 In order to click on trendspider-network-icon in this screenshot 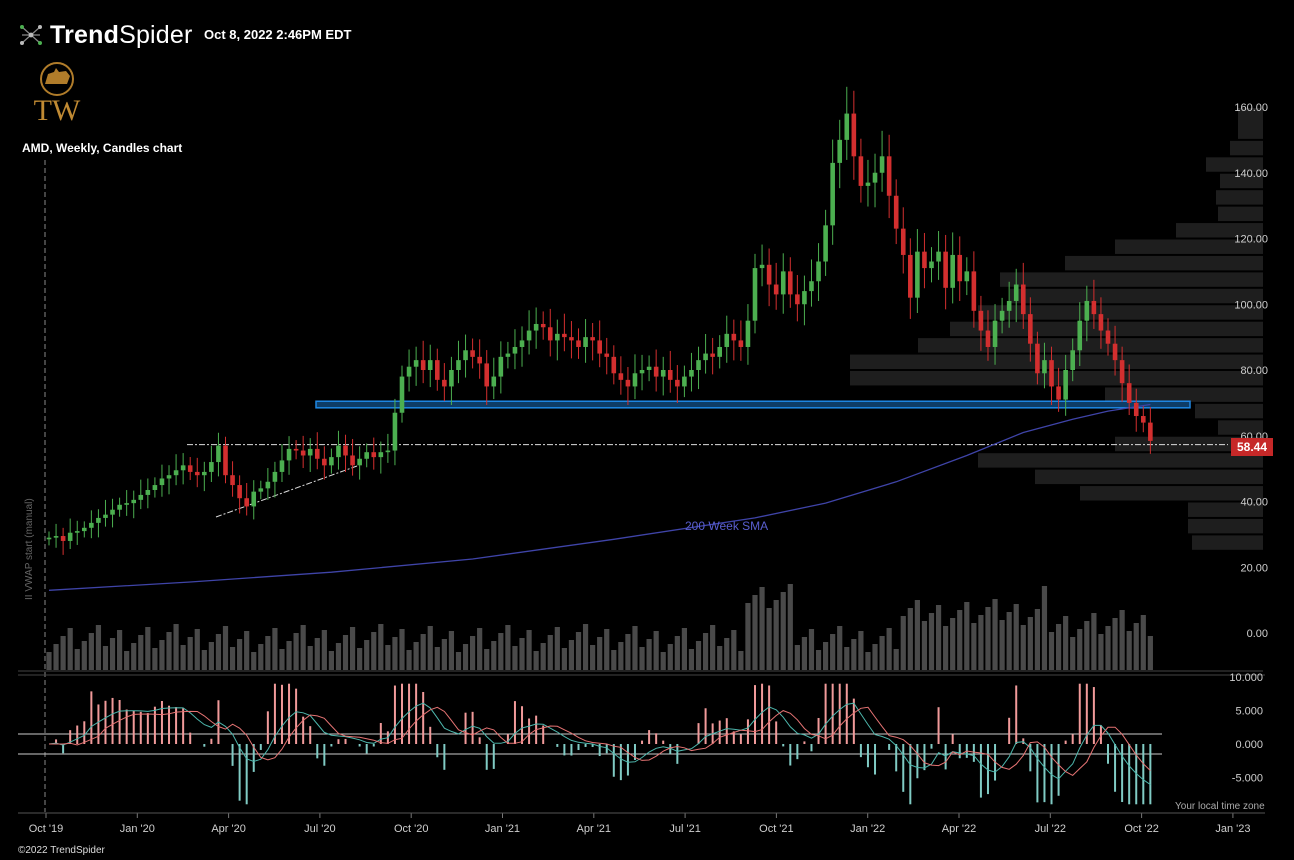, I will do `click(31, 35)`.